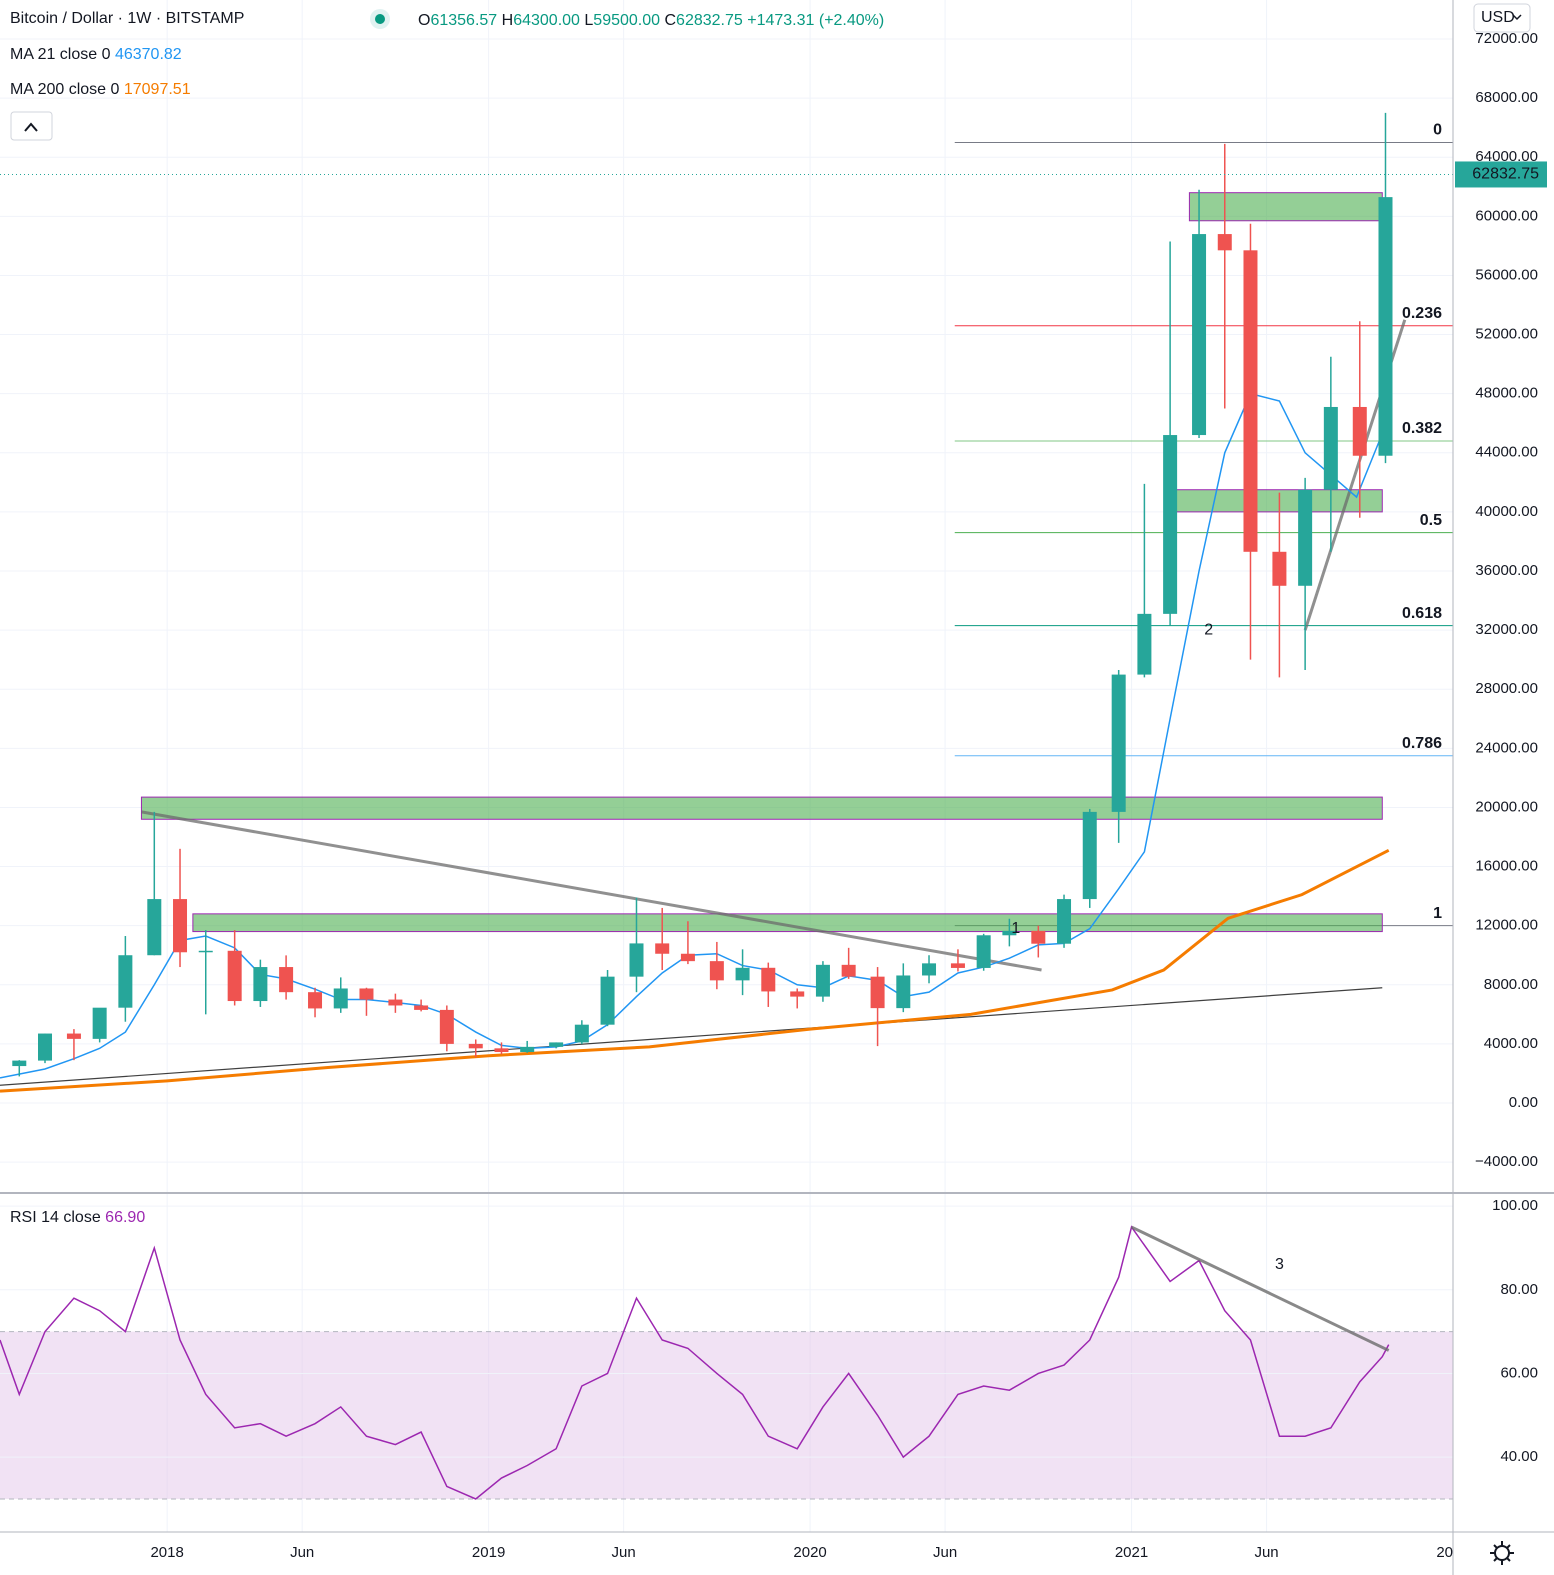 This screenshot has width=1554, height=1575. Describe the element at coordinates (508, 20) in the screenshot. I see `h-label: H` at that location.